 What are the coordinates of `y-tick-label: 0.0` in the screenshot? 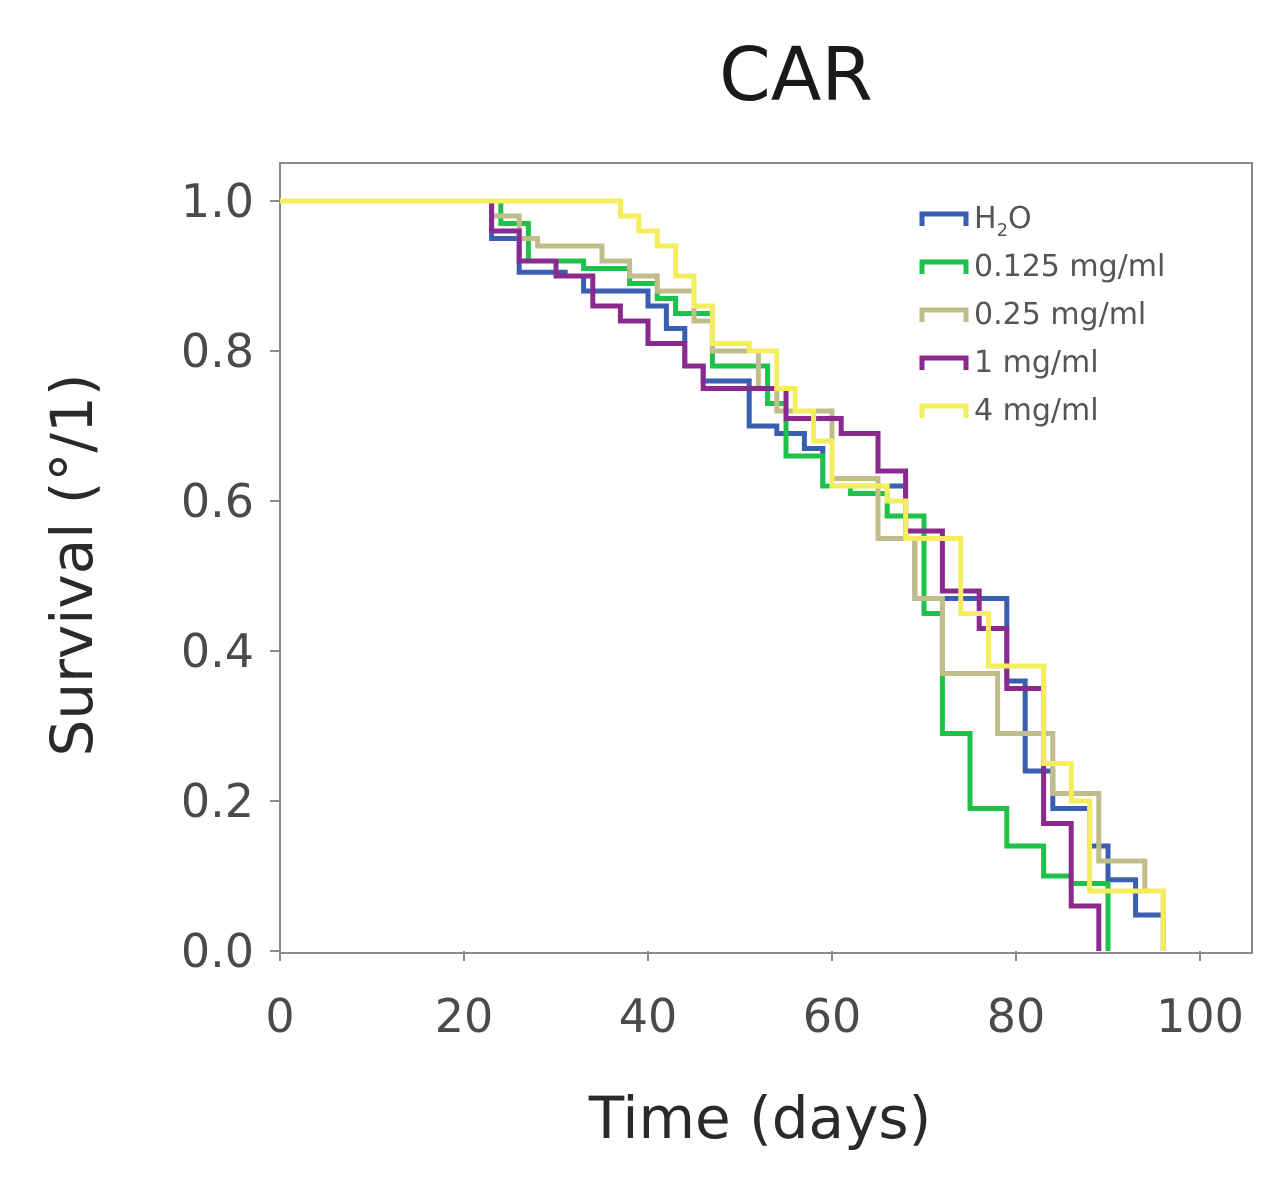 It's located at (217, 951).